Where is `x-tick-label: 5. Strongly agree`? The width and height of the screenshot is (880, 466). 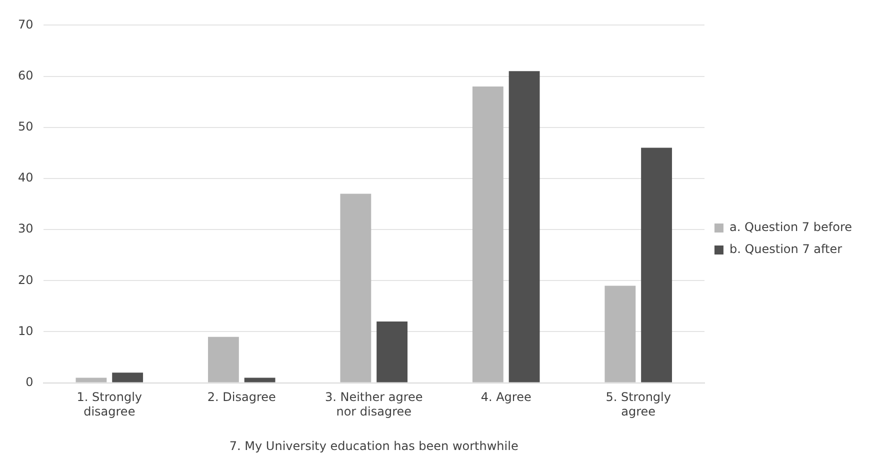
x-tick-label: 5. Strongly agree is located at coordinates (638, 404).